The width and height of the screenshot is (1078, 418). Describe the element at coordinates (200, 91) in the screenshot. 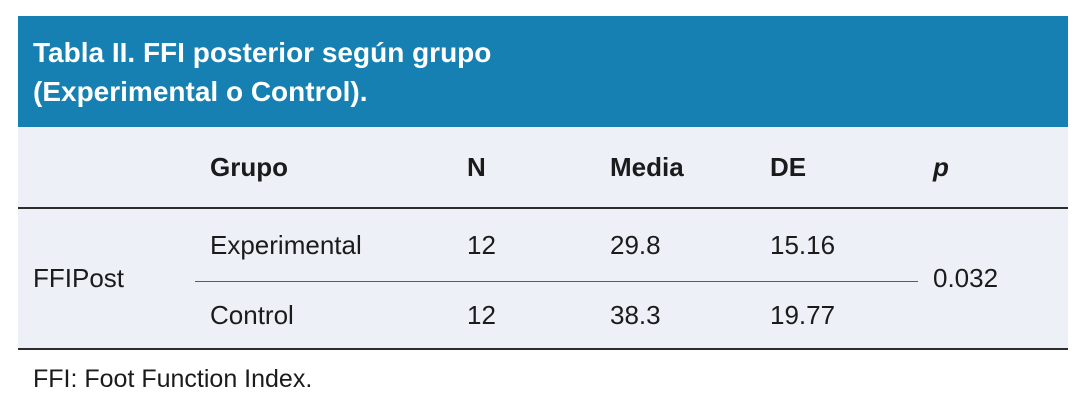

I see `table-caption-line-2: (Experimental o Control).` at that location.